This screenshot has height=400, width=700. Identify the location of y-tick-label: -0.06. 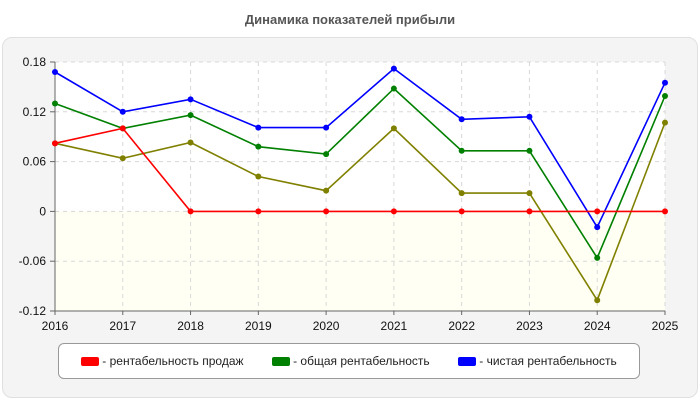
(33, 261).